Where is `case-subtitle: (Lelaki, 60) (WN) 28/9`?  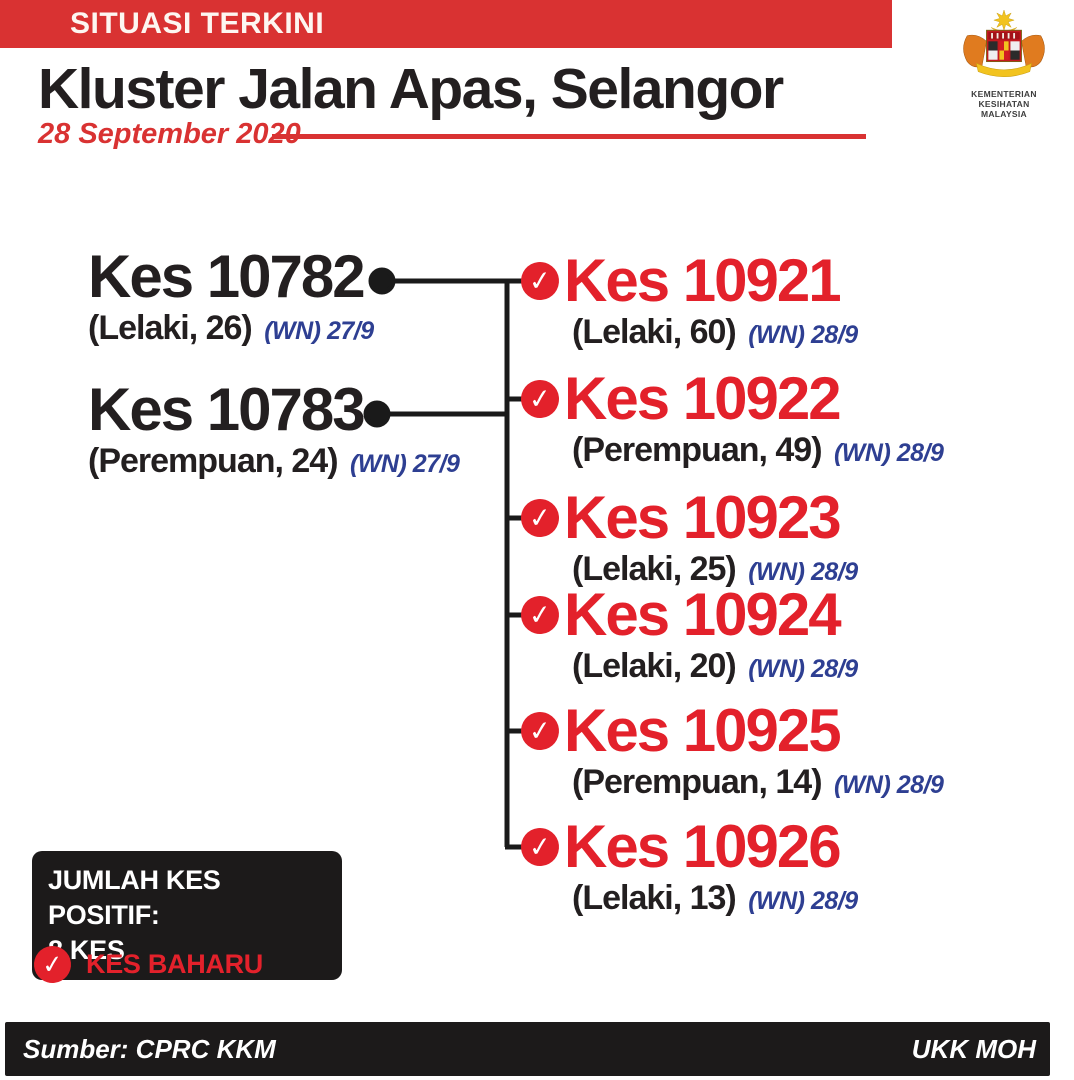
case-subtitle: (Lelaki, 60) (WN) 28/9 is located at coordinates (715, 332).